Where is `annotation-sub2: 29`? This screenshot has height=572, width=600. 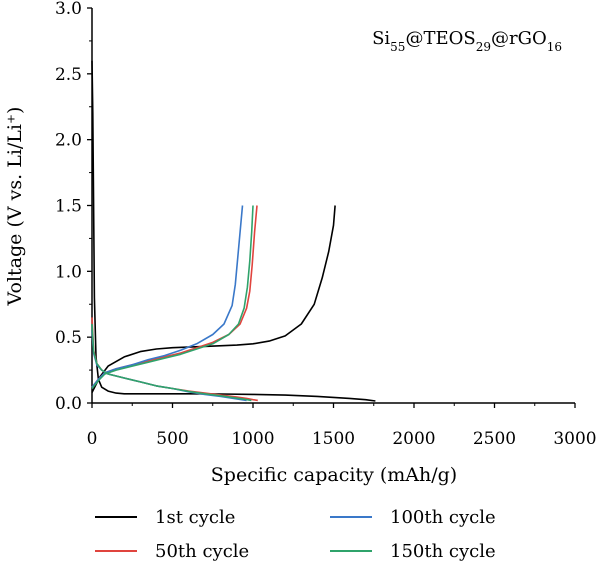
annotation-sub2: 29 is located at coordinates (483, 47).